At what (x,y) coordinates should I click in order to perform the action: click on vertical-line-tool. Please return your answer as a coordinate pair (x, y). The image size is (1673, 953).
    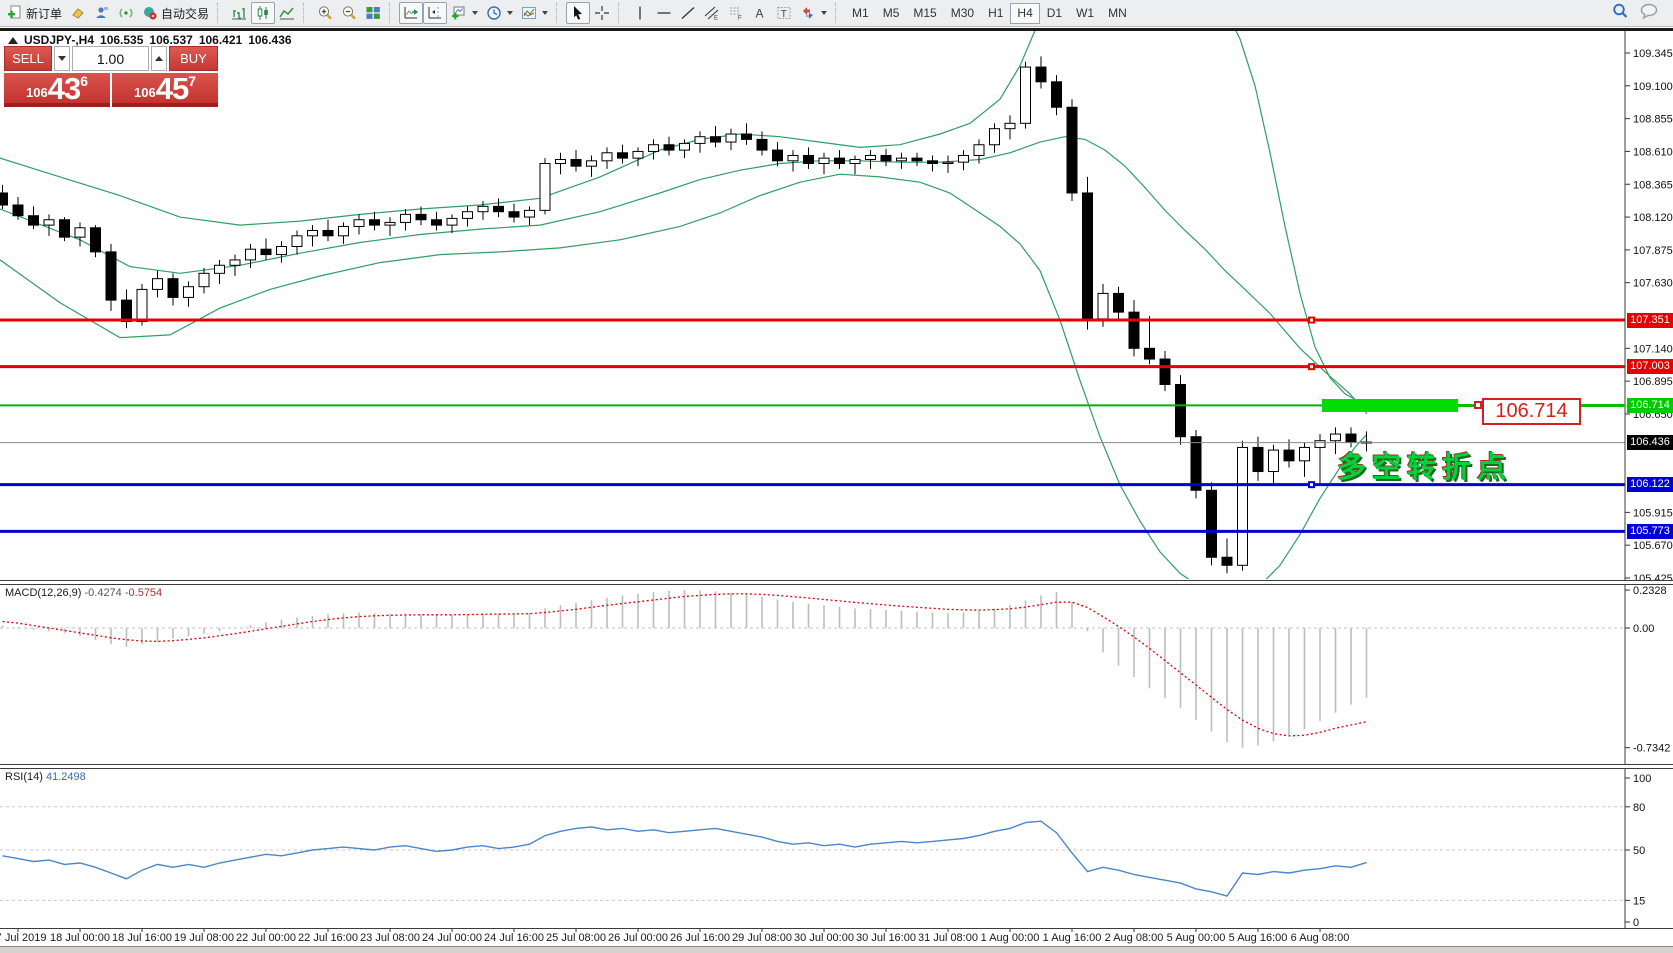
    Looking at the image, I should click on (640, 13).